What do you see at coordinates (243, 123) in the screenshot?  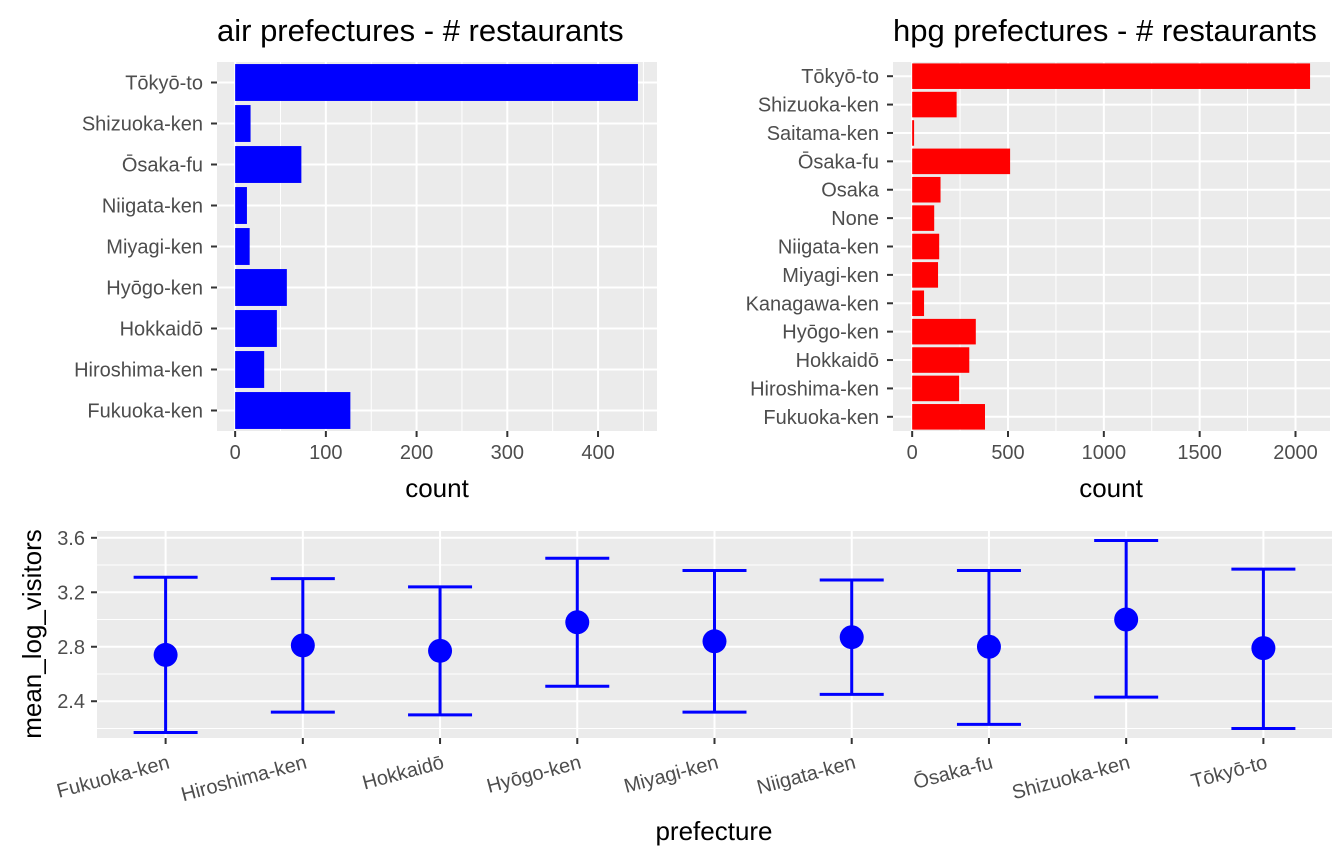 I see `p1-bar-shizuoka-ken` at bounding box center [243, 123].